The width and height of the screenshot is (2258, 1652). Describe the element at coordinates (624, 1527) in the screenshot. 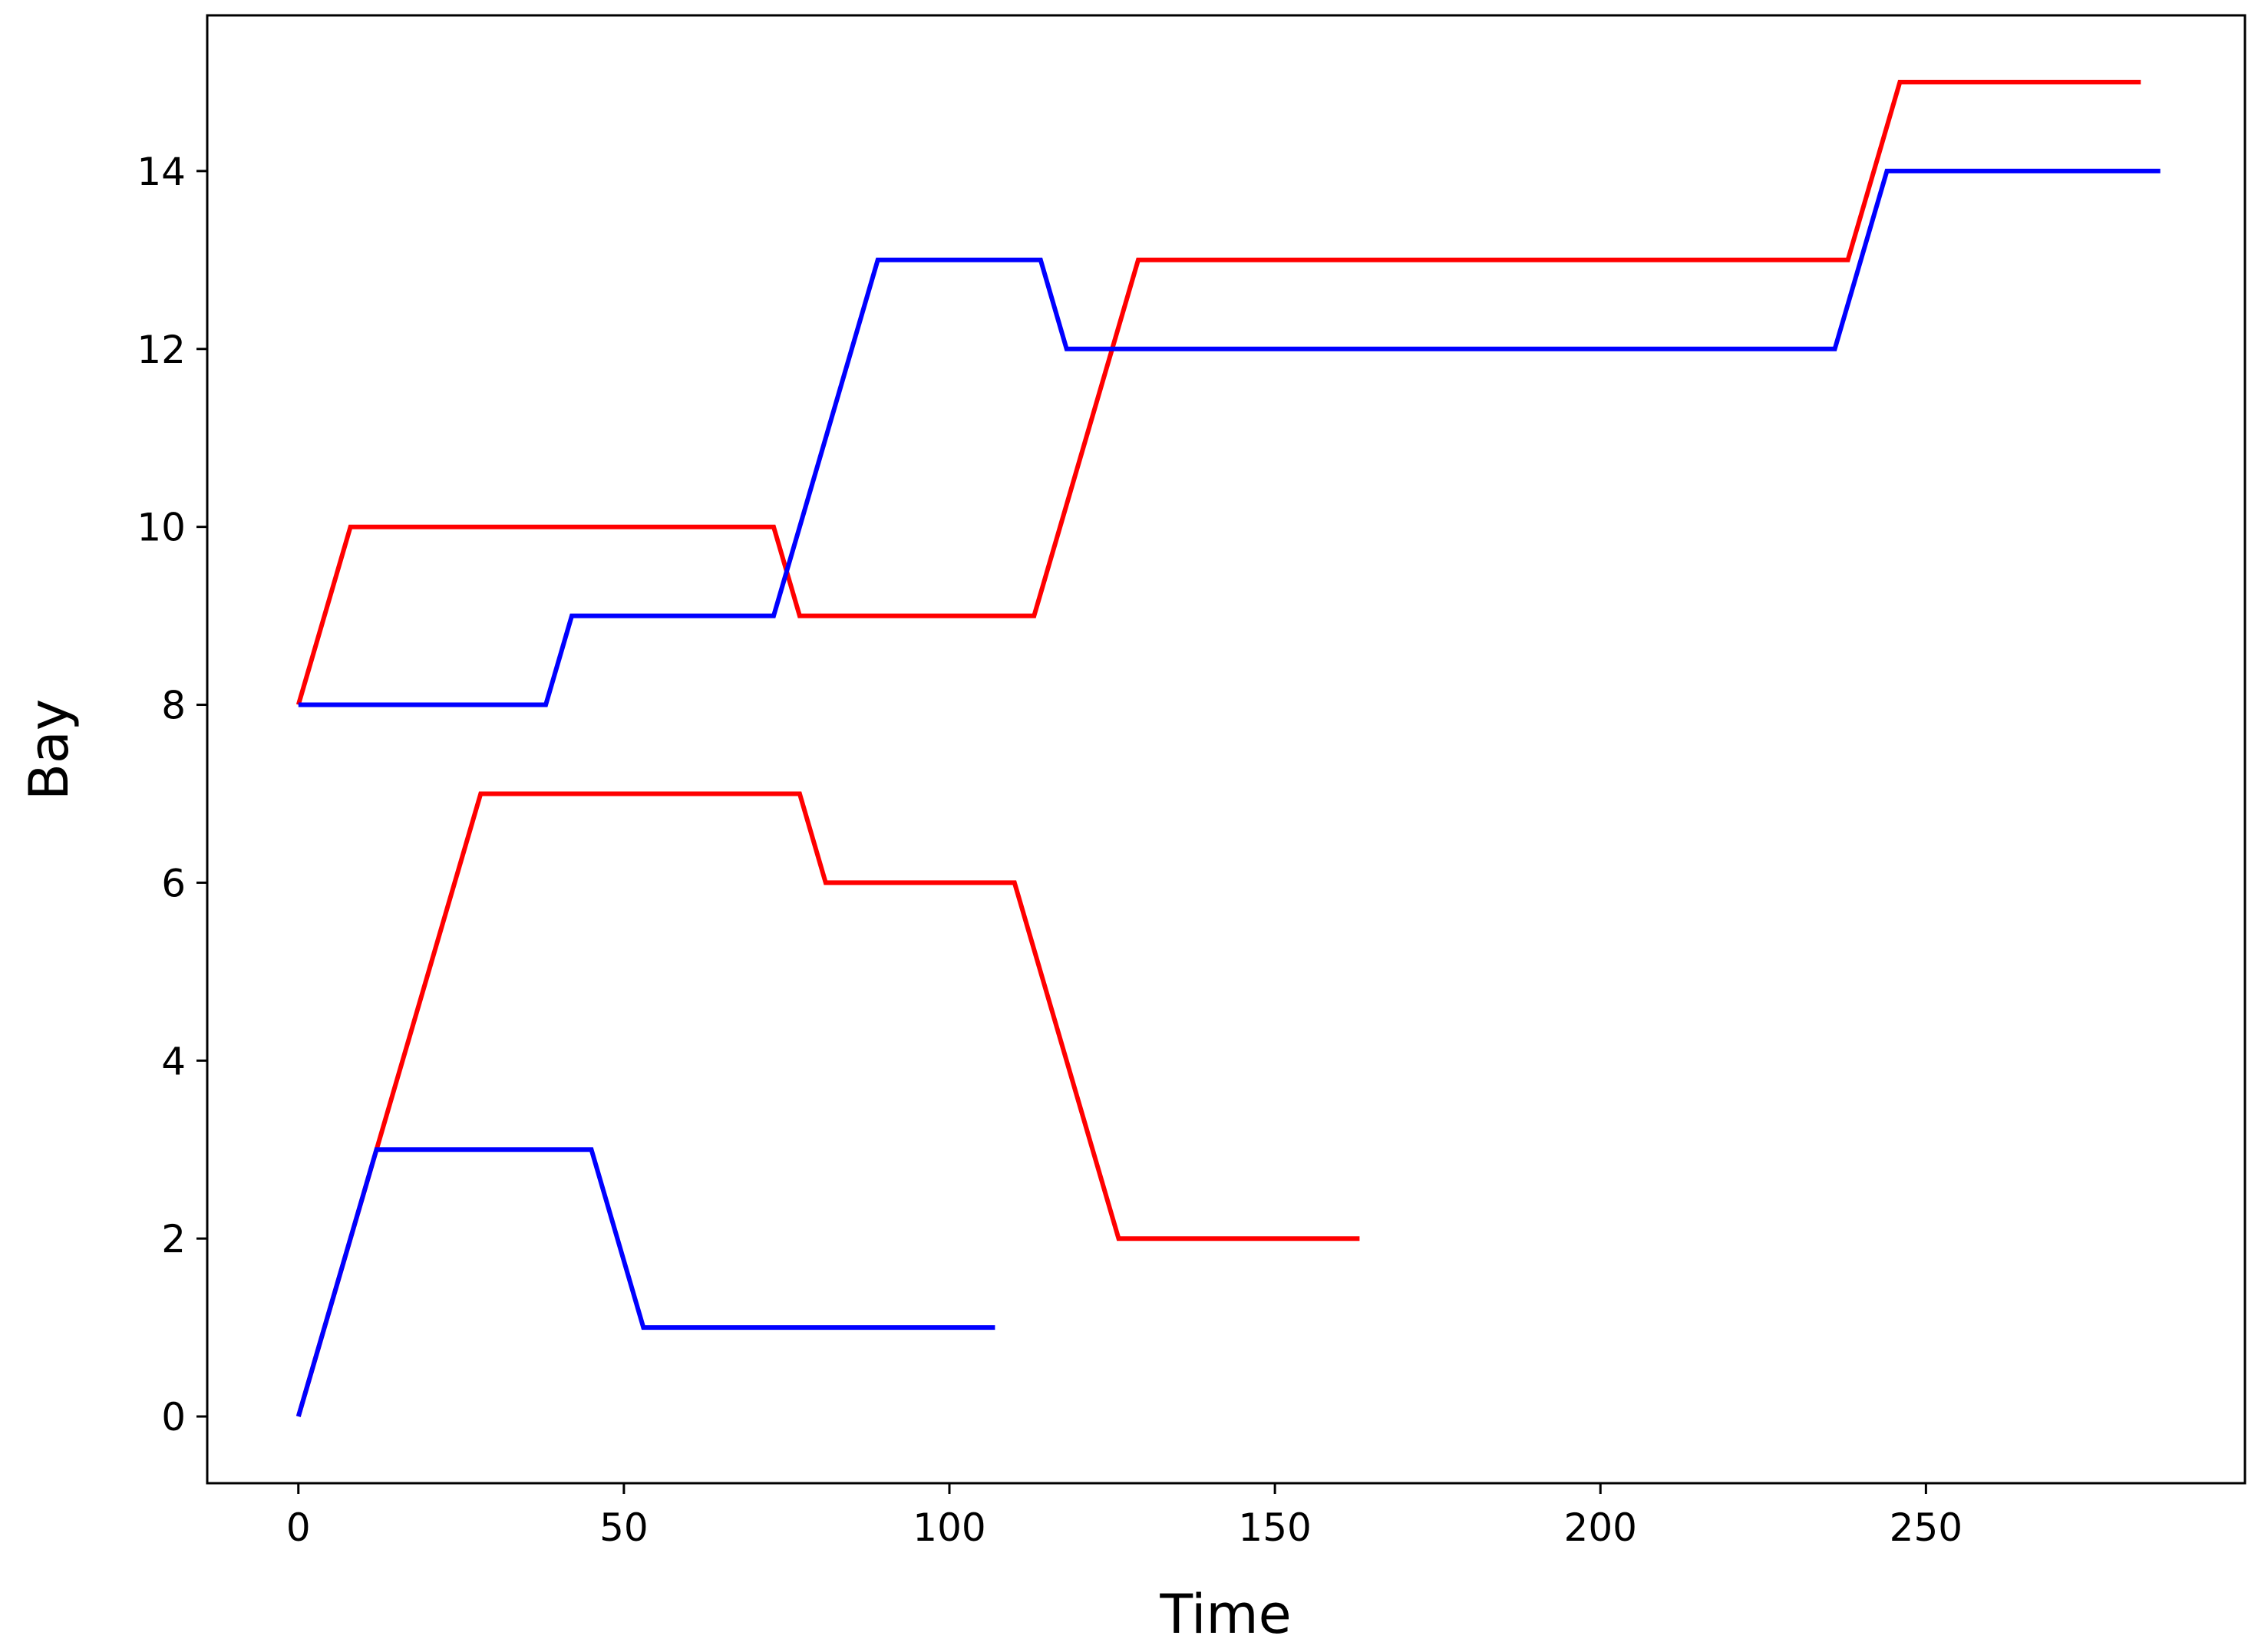

I see `x-tick-label: 50` at that location.